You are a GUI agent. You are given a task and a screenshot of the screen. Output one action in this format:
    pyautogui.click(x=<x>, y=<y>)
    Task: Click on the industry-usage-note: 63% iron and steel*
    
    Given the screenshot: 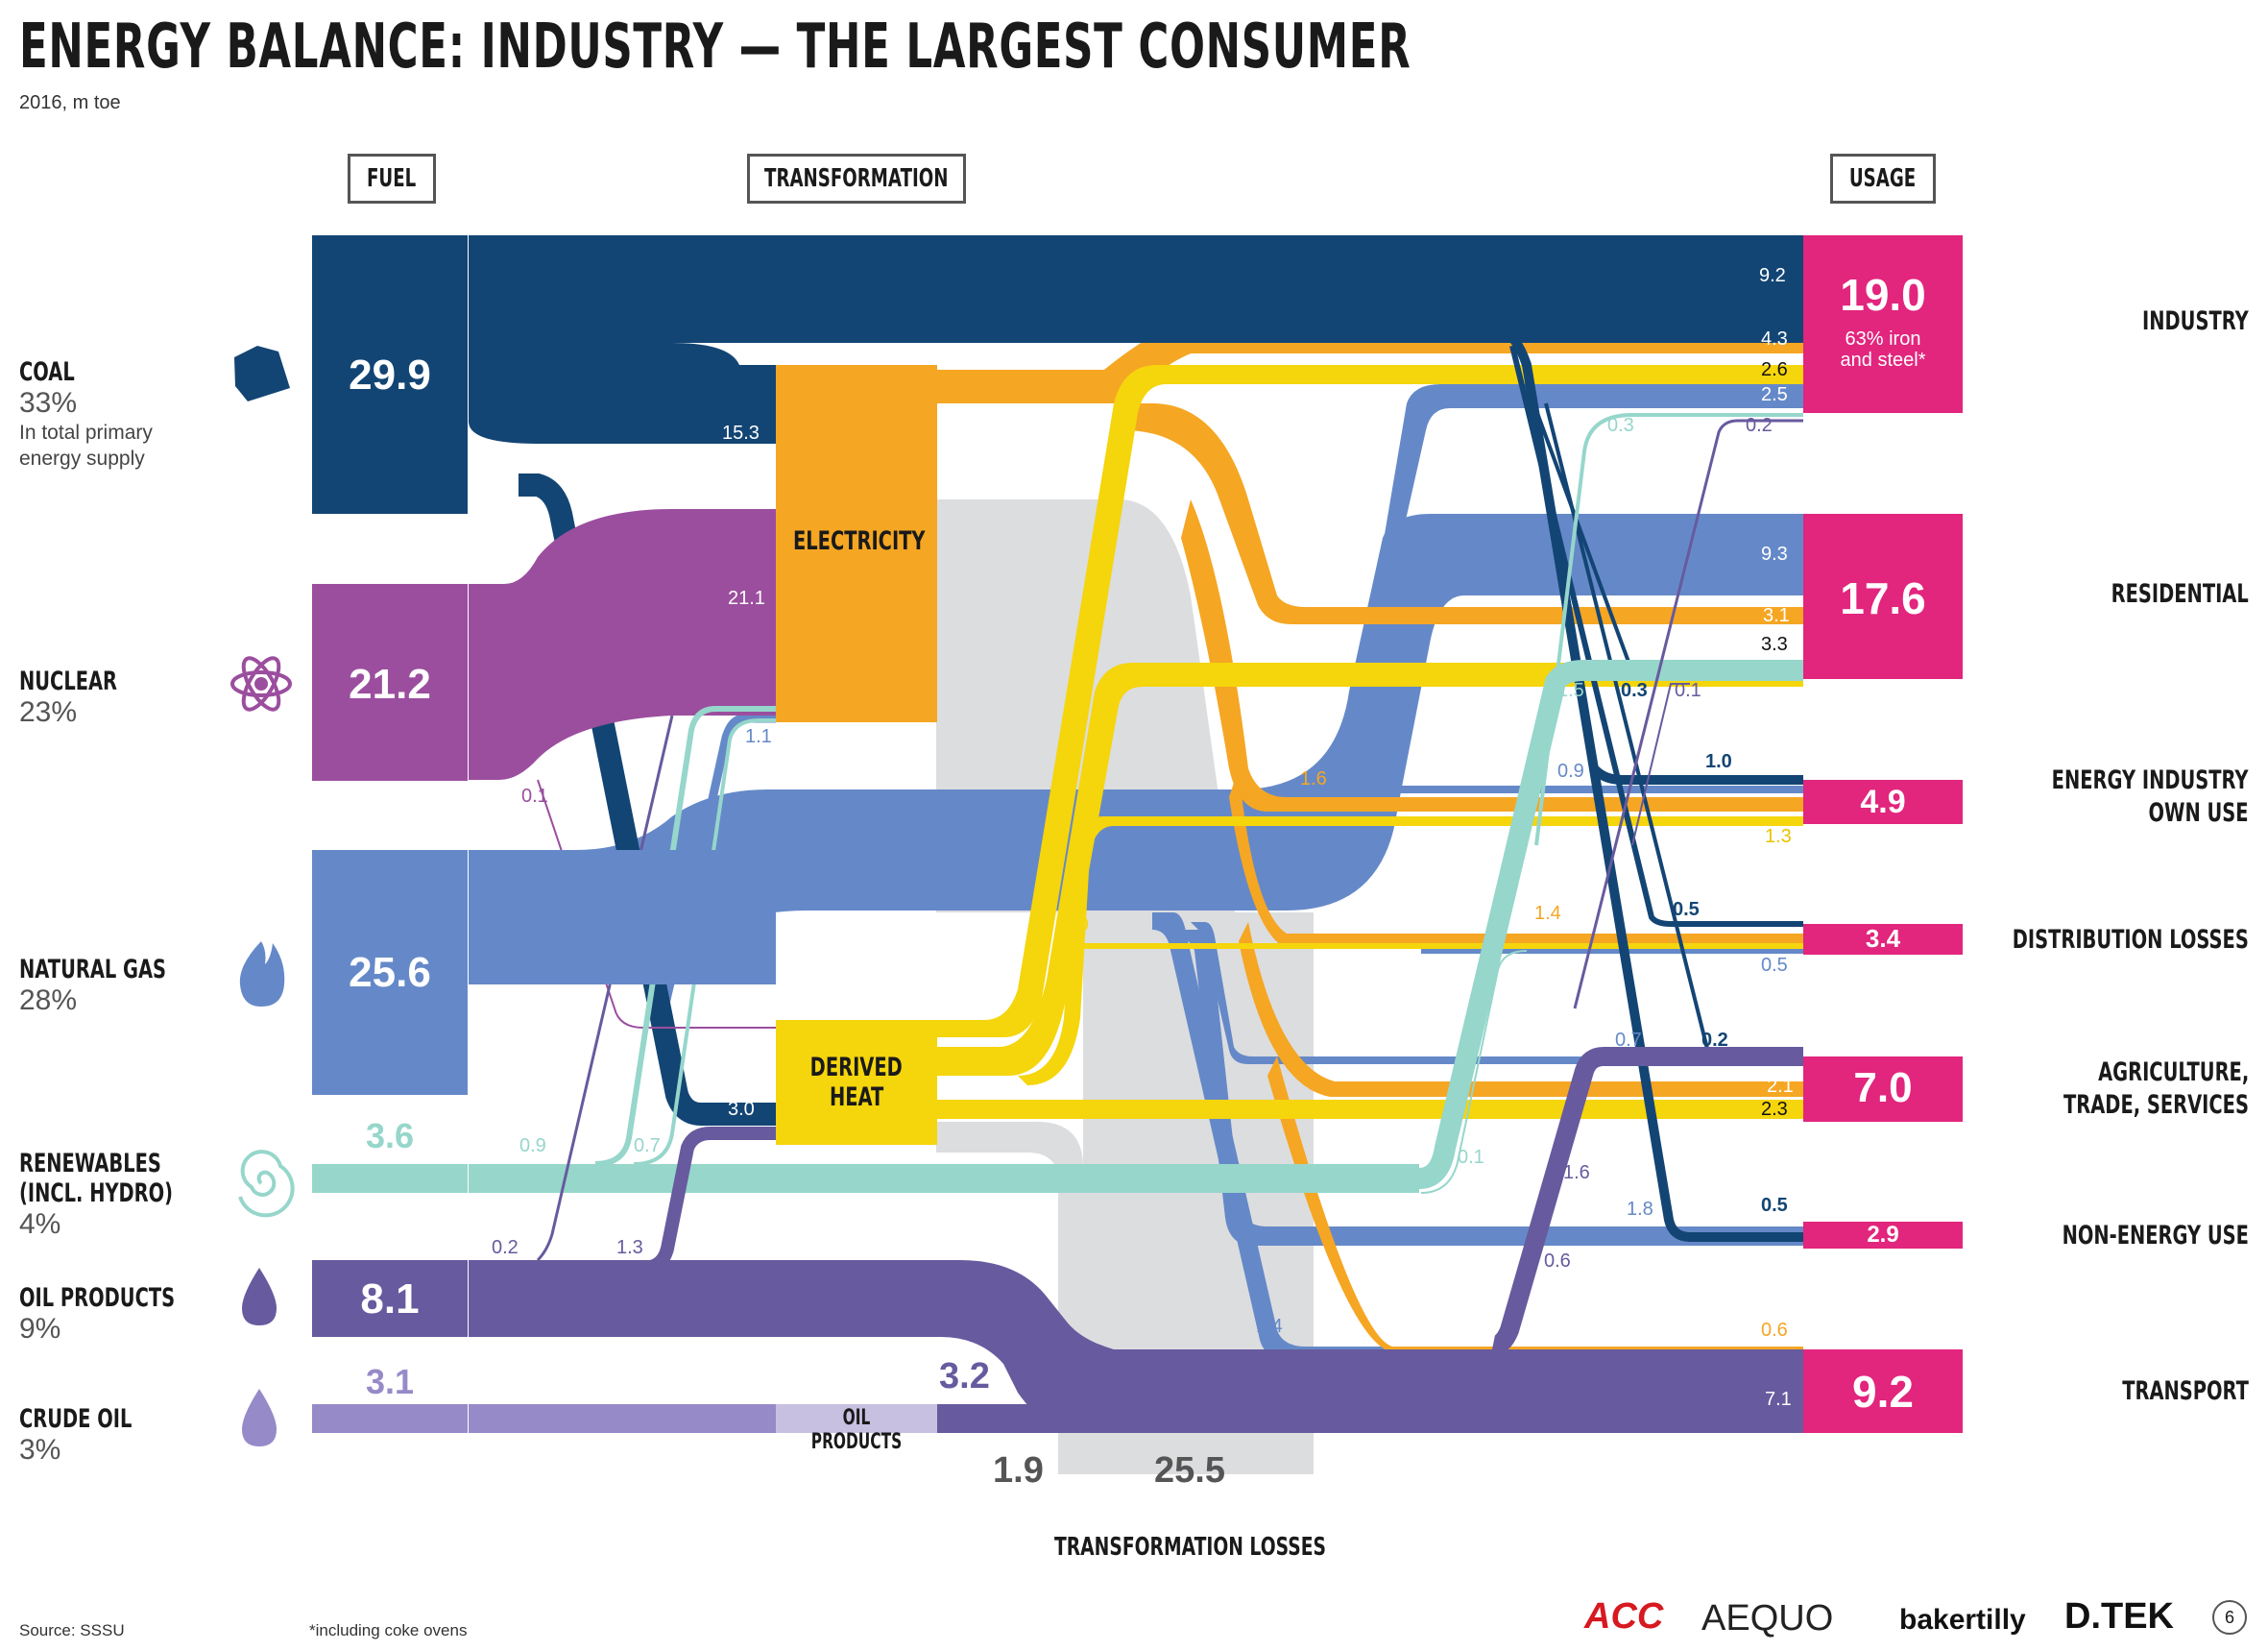 What is the action you would take?
    pyautogui.click(x=1883, y=350)
    